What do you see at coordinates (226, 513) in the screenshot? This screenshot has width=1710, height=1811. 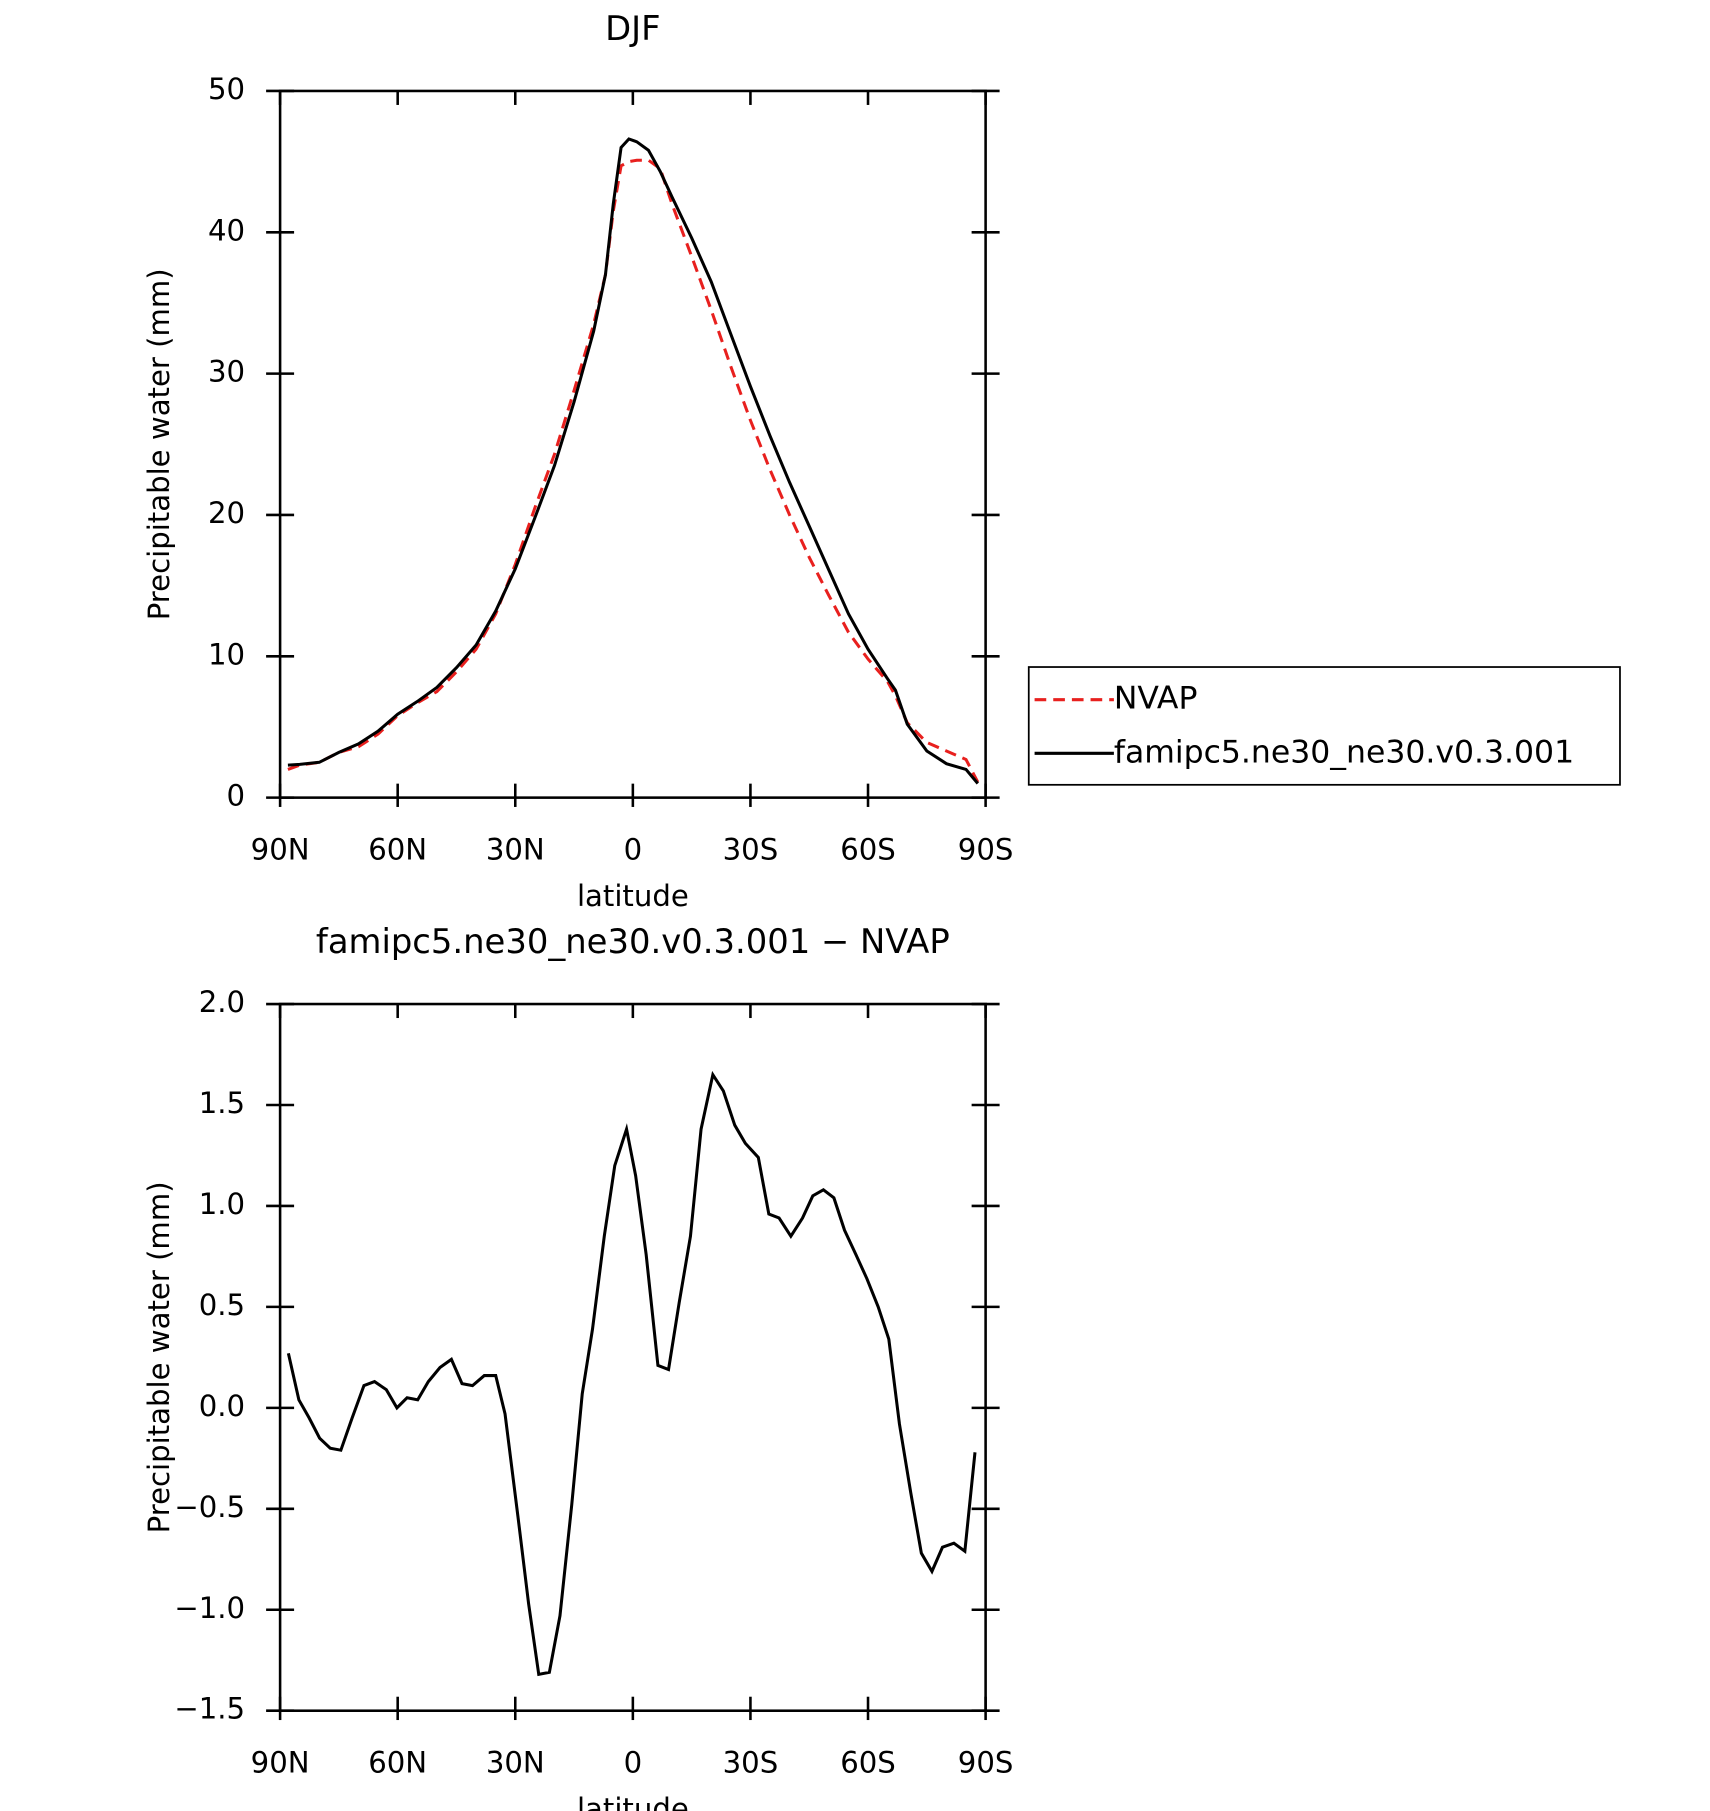 I see `y-tick-label: 20` at bounding box center [226, 513].